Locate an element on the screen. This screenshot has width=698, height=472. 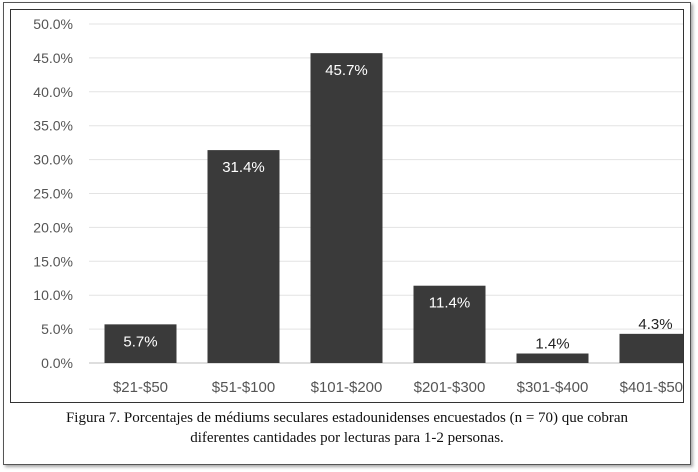
data-label: 4.3% is located at coordinates (655, 324).